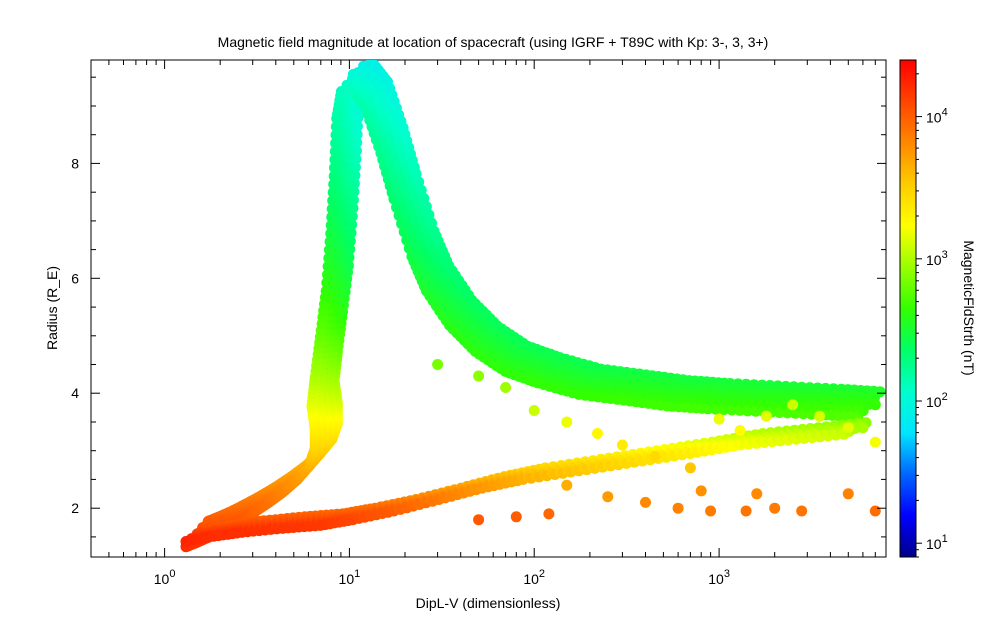 The height and width of the screenshot is (633, 1005). I want to click on colorbar-gradient, so click(908, 308).